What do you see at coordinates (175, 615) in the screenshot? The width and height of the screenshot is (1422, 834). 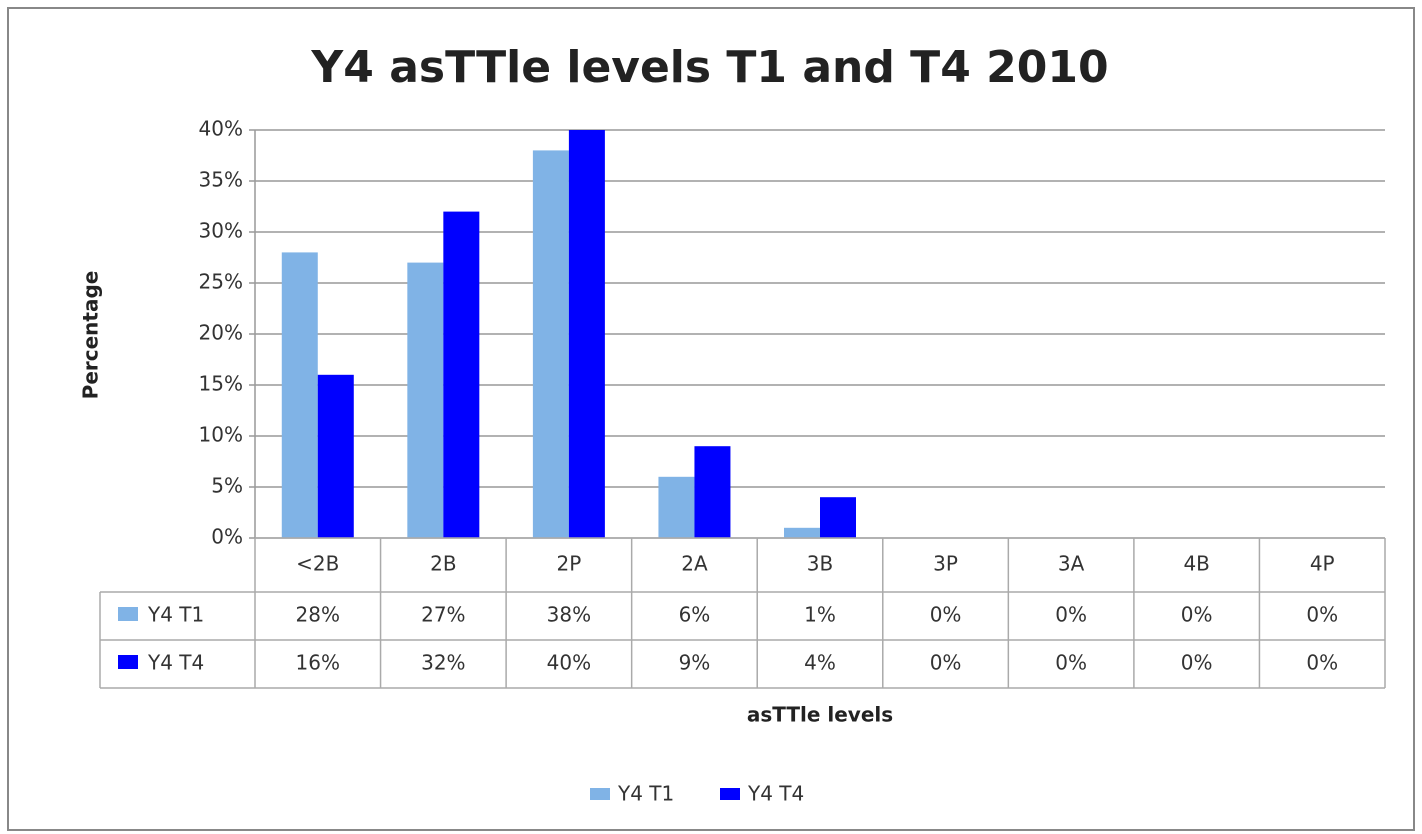 I see `table-legend-label: Y4 T1` at bounding box center [175, 615].